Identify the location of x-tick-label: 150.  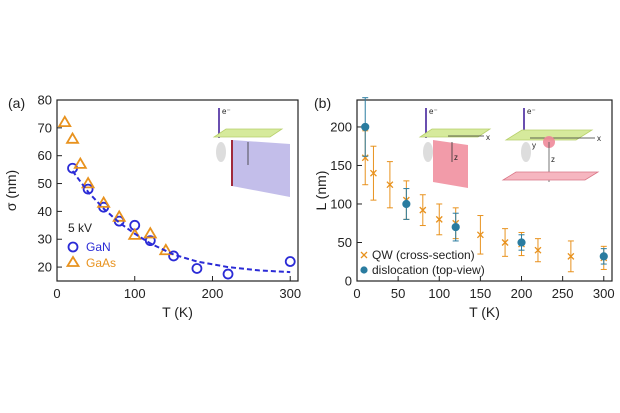
(481, 293).